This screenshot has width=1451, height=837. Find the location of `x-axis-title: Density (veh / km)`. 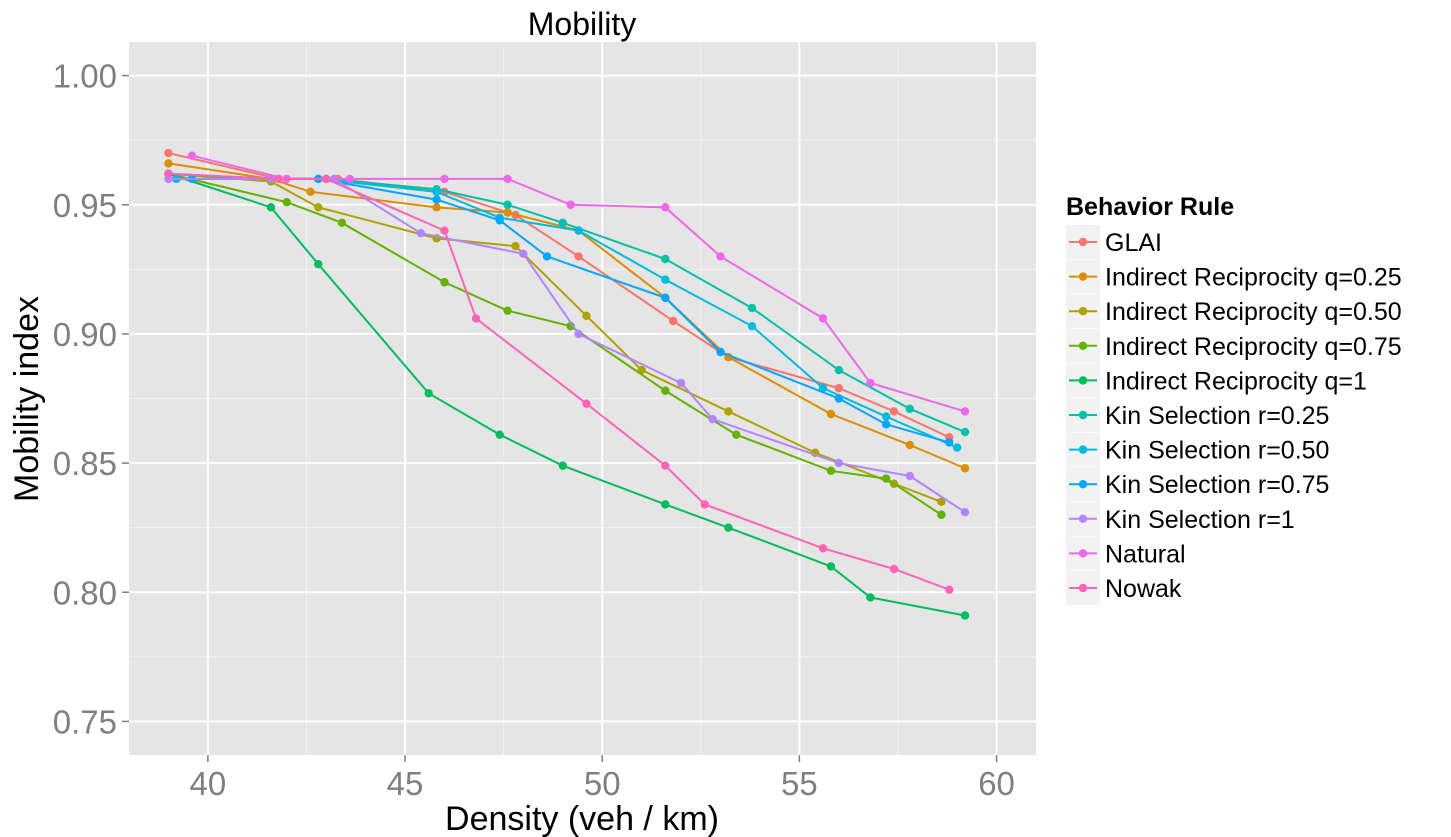

x-axis-title: Density (veh / km) is located at coordinates (582, 818).